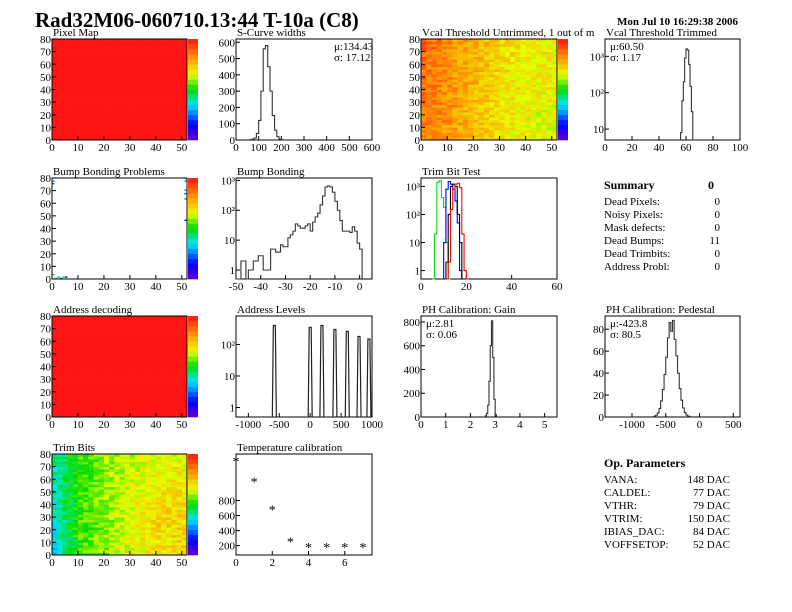 The image size is (792, 612). I want to click on main-title: Rad32M06-060710.13:44 T-10a (C8), so click(197, 20).